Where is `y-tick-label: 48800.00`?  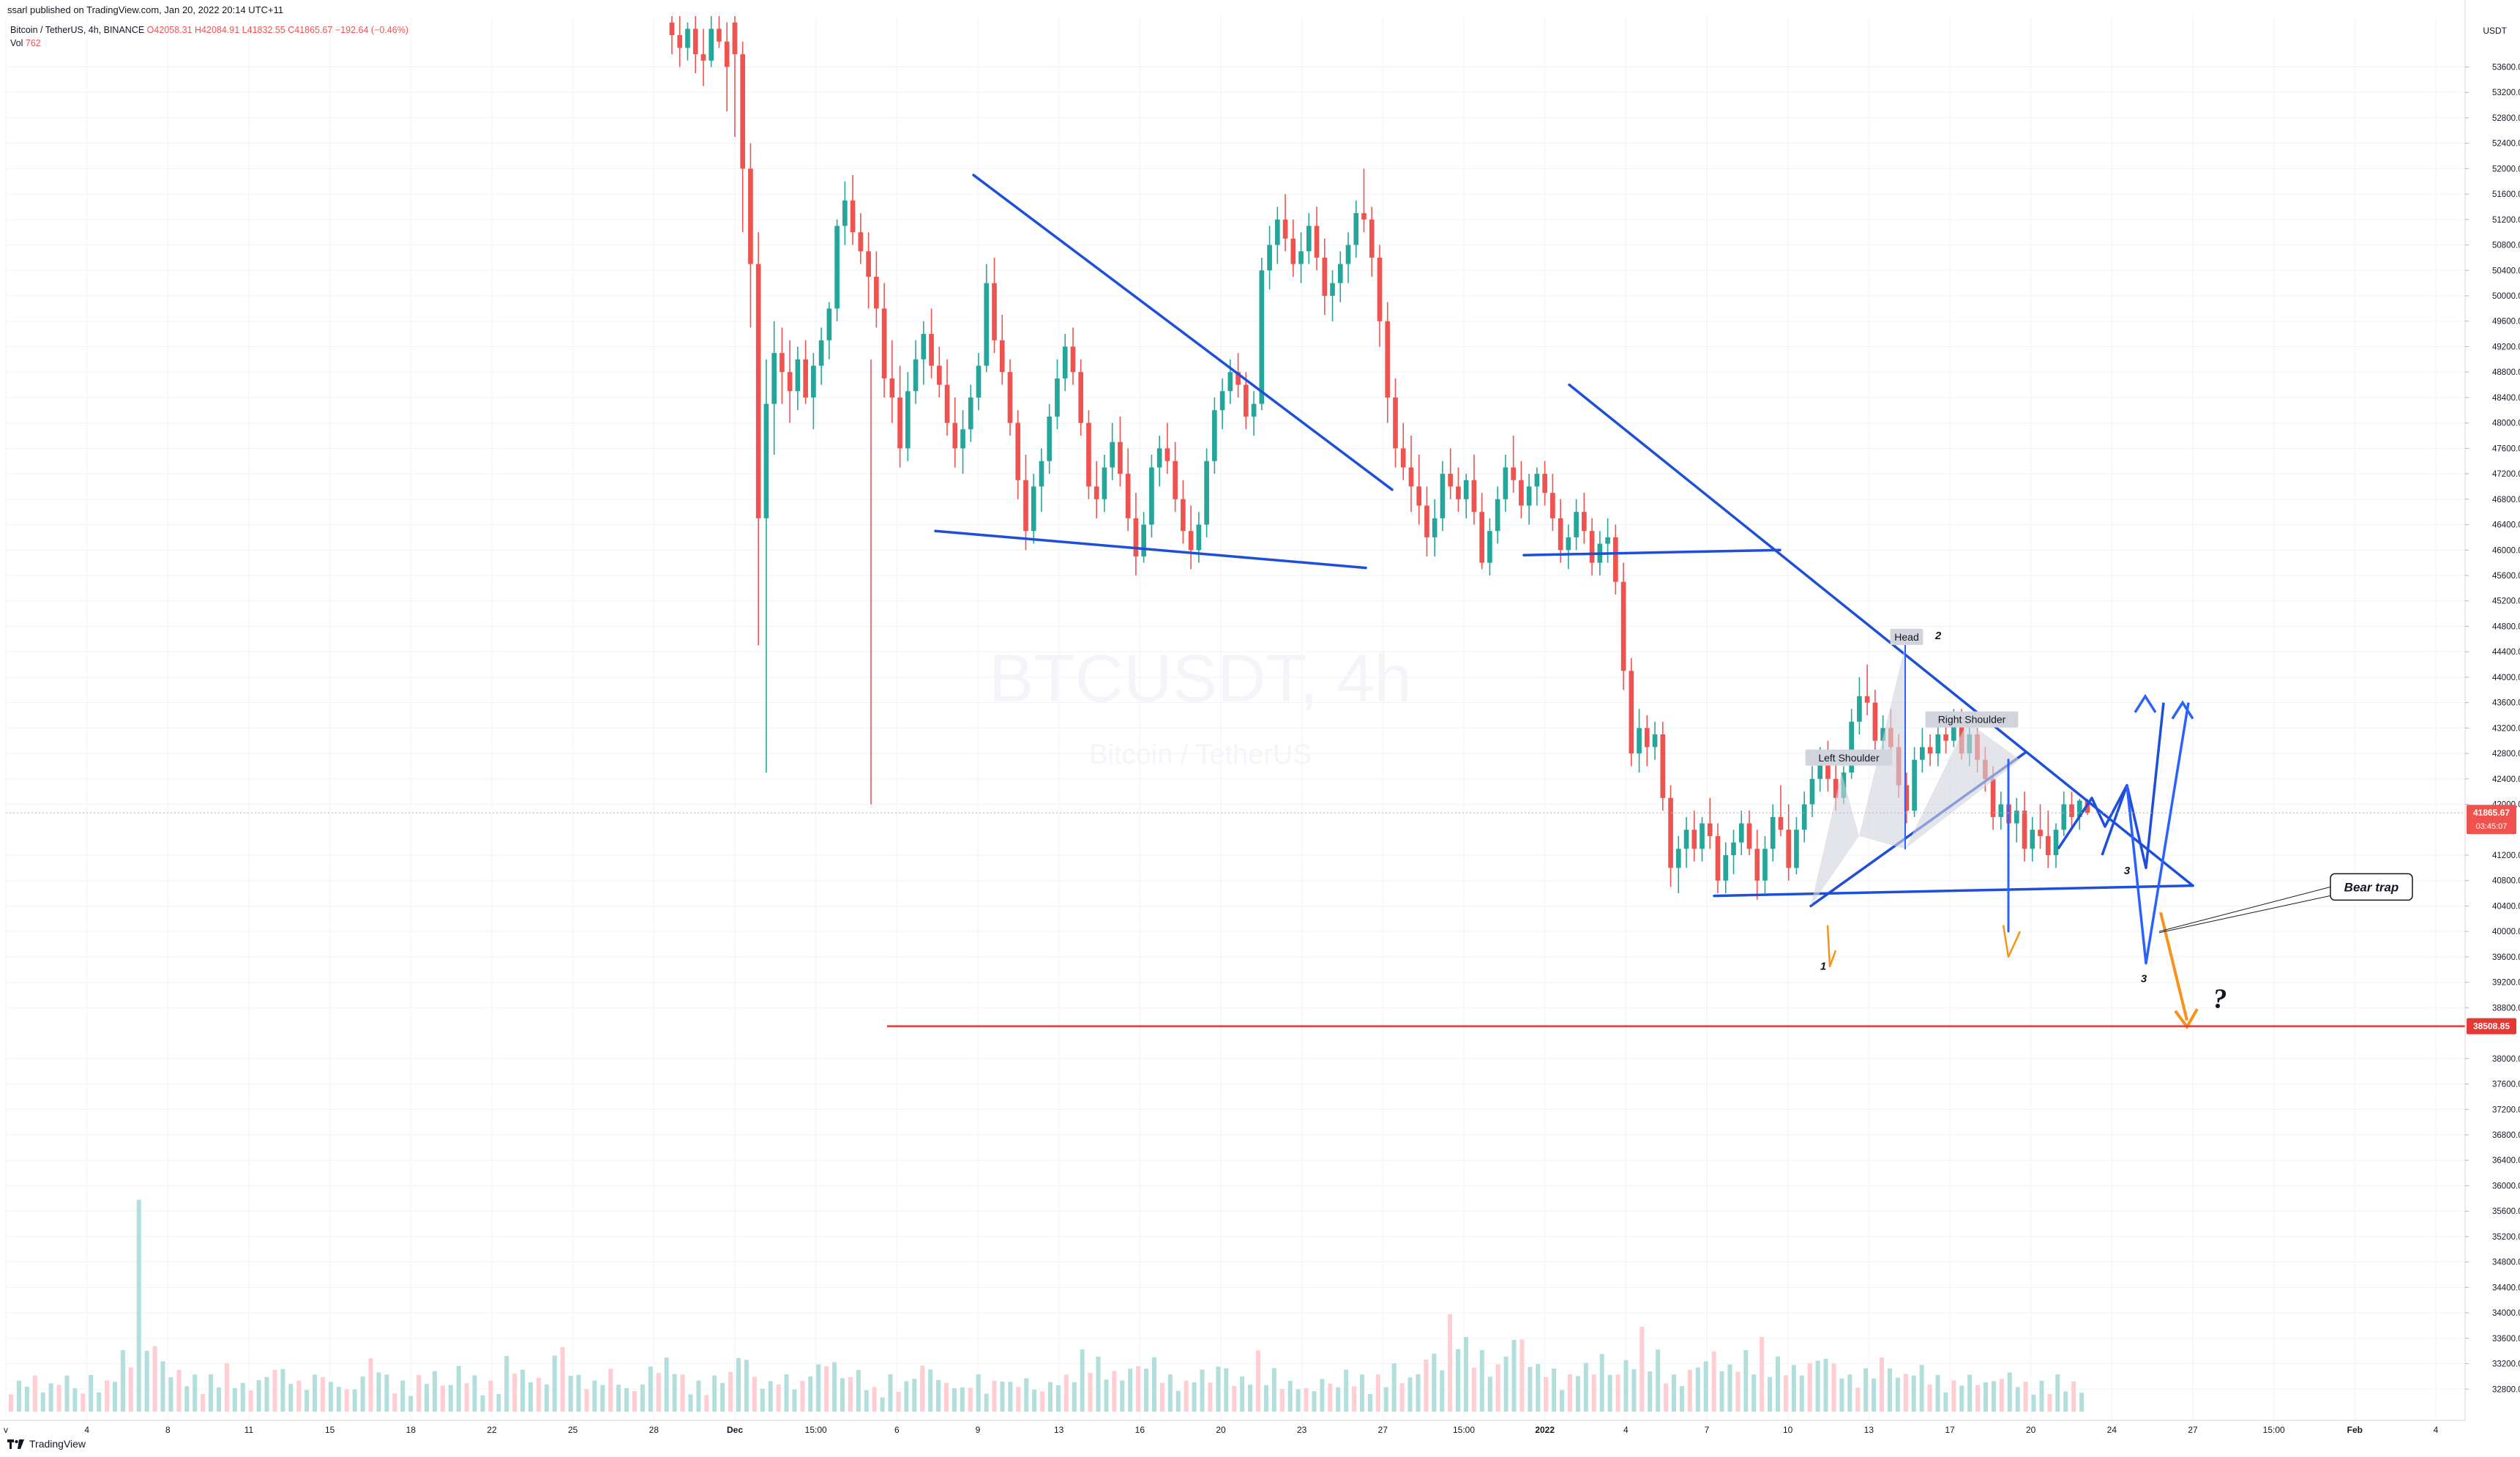 y-tick-label: 48800.00 is located at coordinates (2506, 372).